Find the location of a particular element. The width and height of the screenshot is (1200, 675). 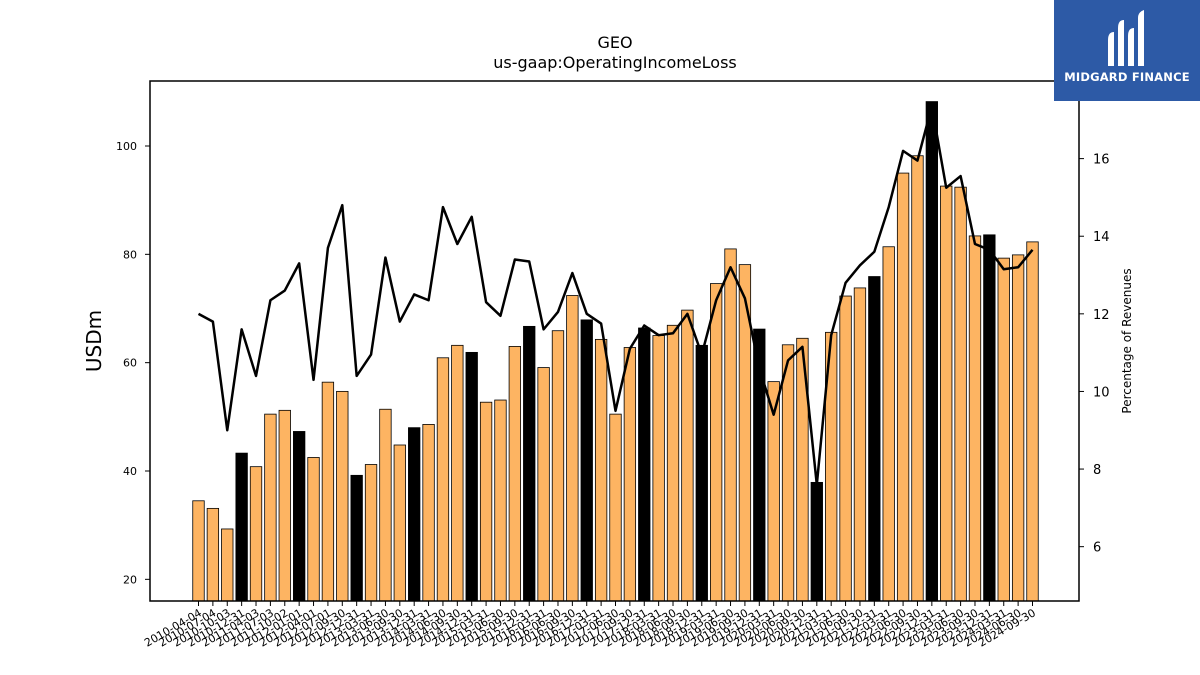

y2-tick-label: 12 is located at coordinates (1101, 315).